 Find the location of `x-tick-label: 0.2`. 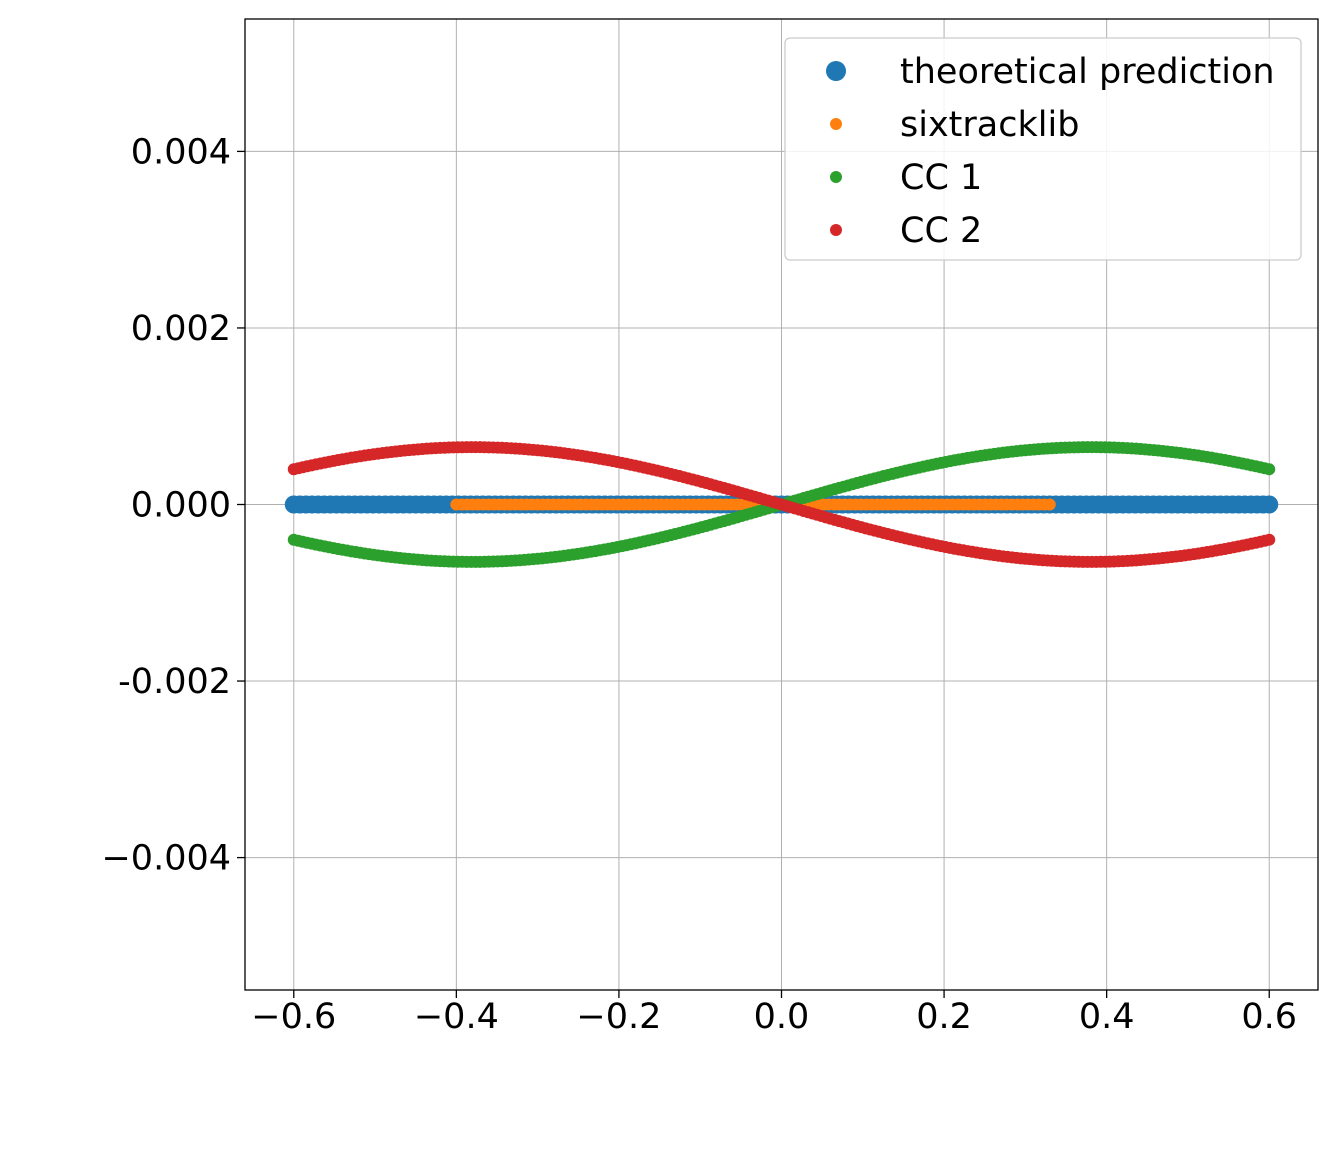

x-tick-label: 0.2 is located at coordinates (944, 1017).